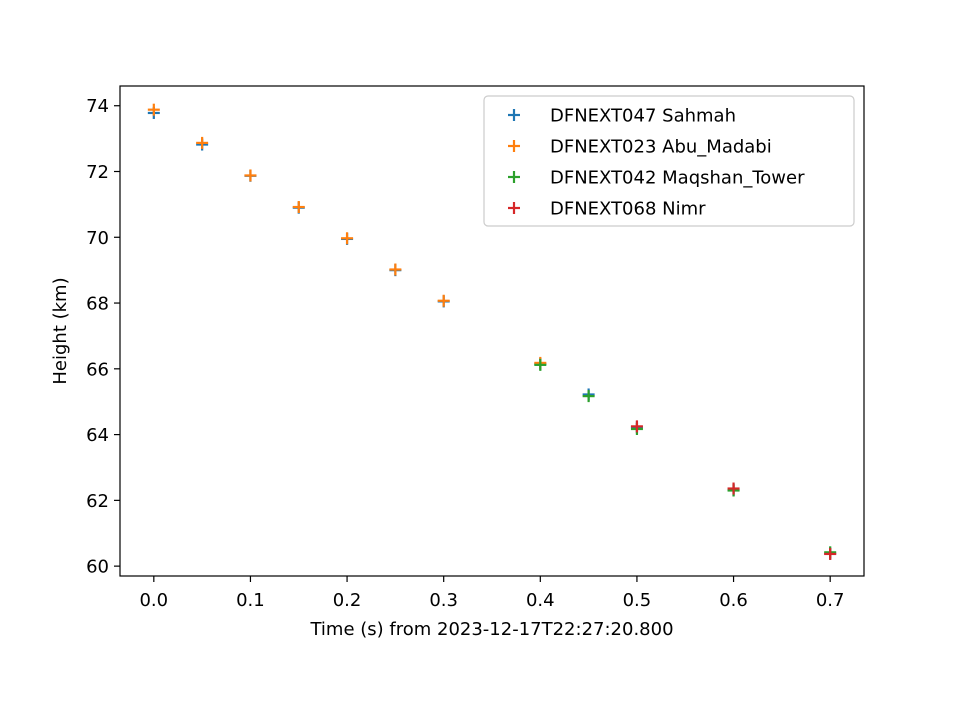 Image resolution: width=960 pixels, height=720 pixels. What do you see at coordinates (97, 369) in the screenshot?
I see `y-tick-label: 66` at bounding box center [97, 369].